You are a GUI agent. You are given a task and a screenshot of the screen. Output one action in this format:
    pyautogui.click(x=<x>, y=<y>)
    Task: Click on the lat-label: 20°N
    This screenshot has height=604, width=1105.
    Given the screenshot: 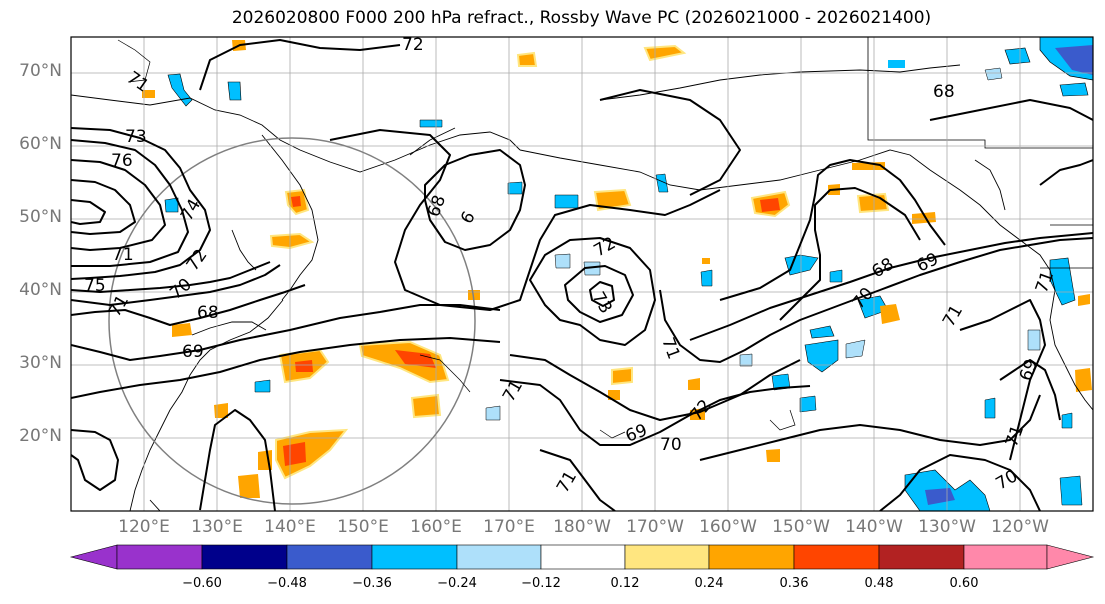 What is the action you would take?
    pyautogui.click(x=40, y=436)
    